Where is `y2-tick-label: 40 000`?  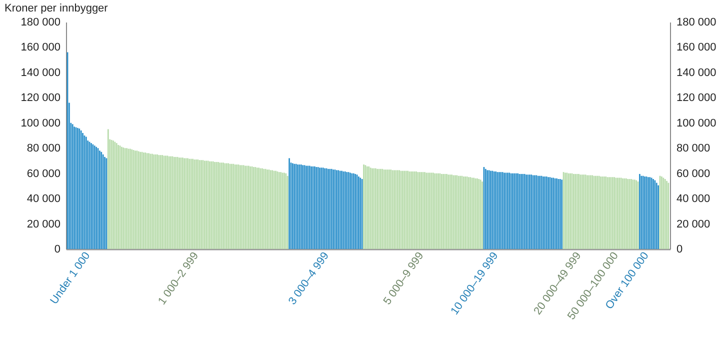 y2-tick-label: 40 000 is located at coordinates (693, 199).